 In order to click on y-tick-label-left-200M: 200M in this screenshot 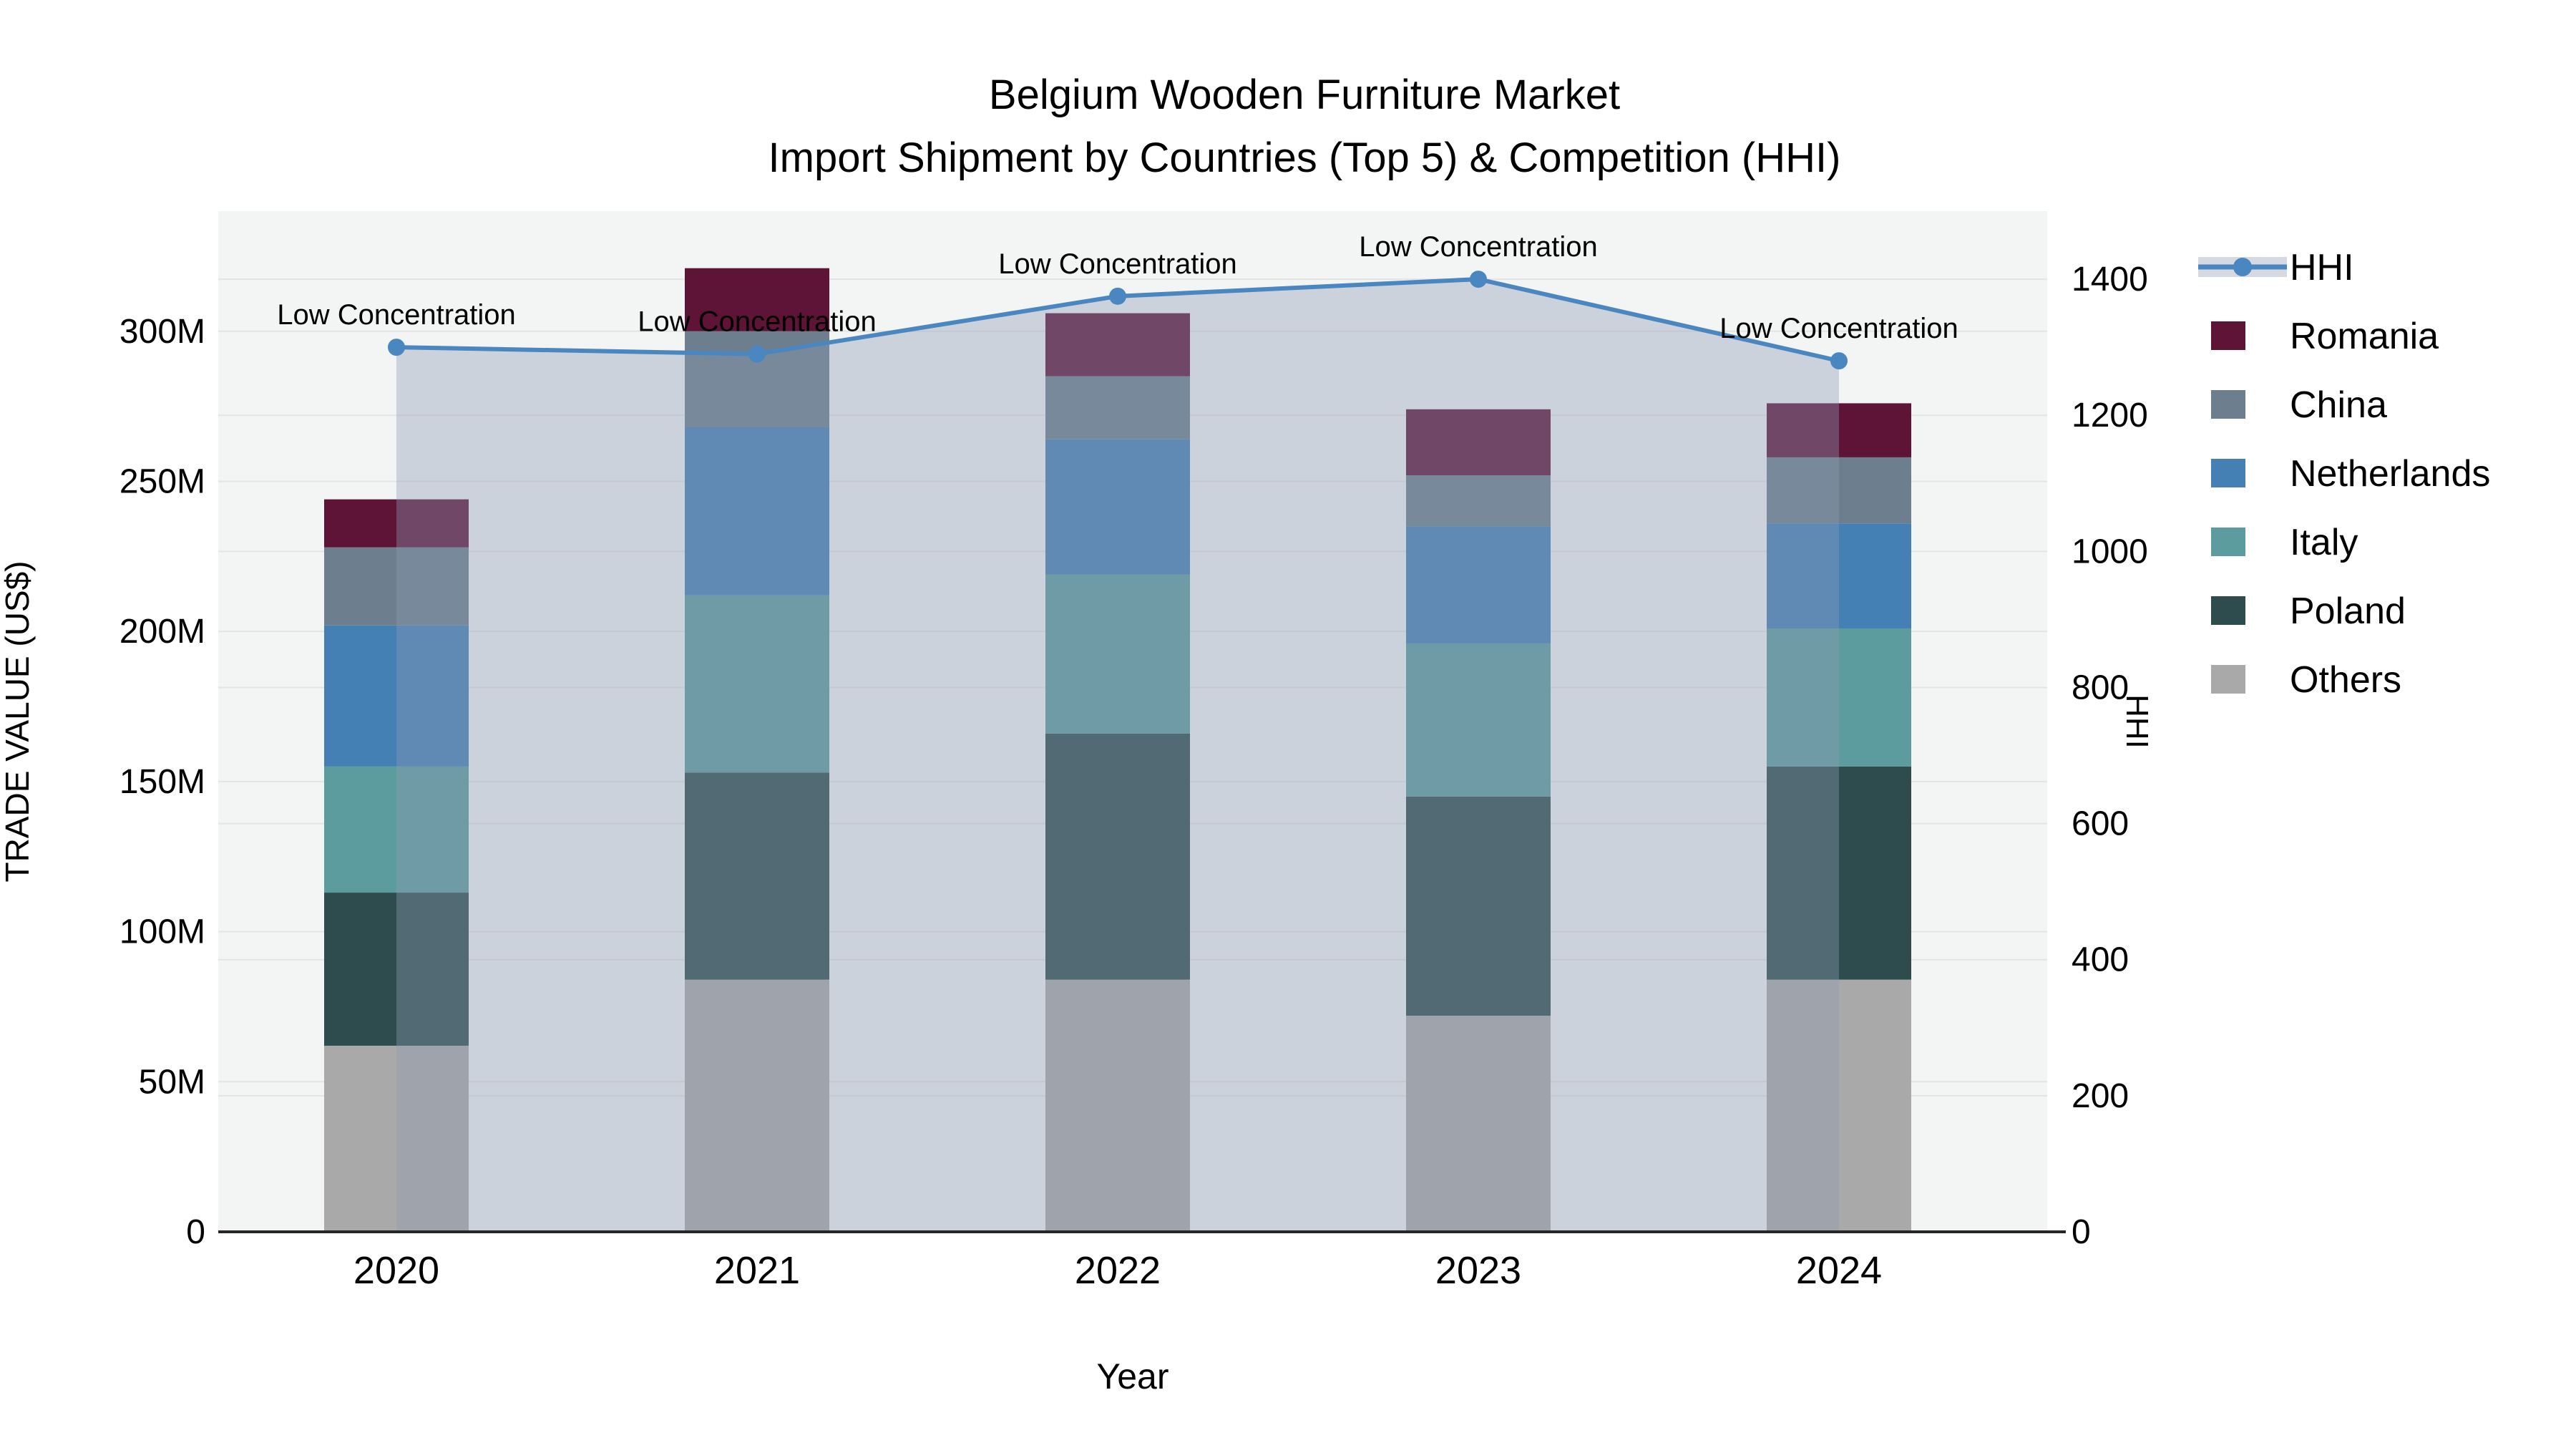, I will do `click(162, 632)`.